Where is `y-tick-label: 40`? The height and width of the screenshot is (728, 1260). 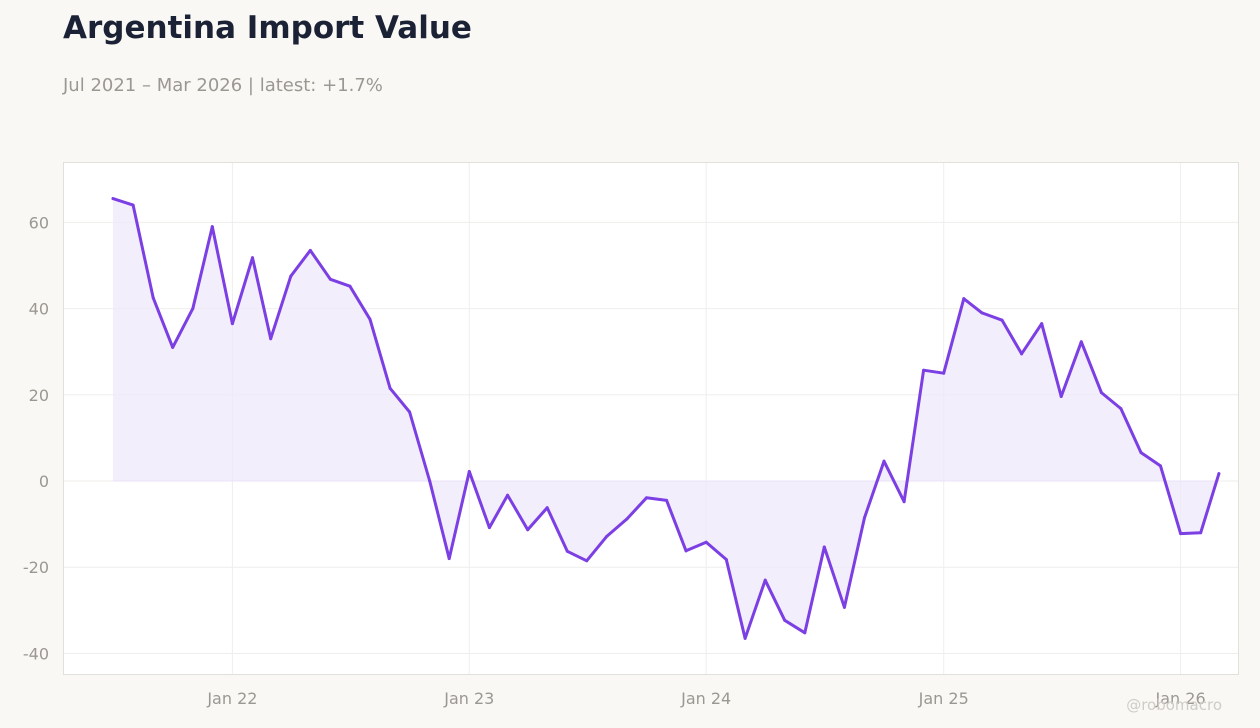
y-tick-label: 40 is located at coordinates (39, 309).